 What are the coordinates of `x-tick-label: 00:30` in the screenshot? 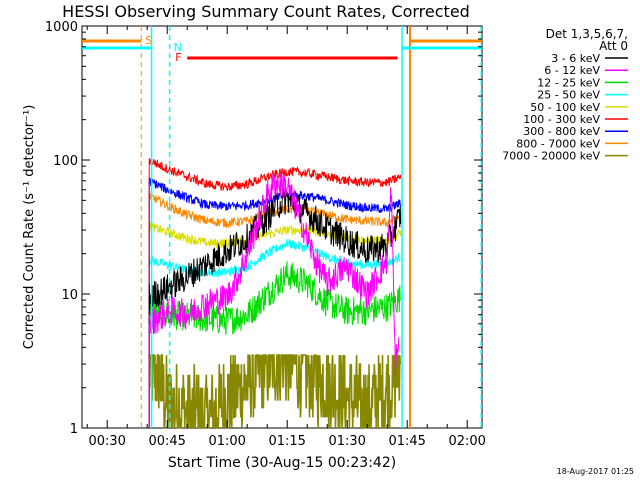 It's located at (106, 441).